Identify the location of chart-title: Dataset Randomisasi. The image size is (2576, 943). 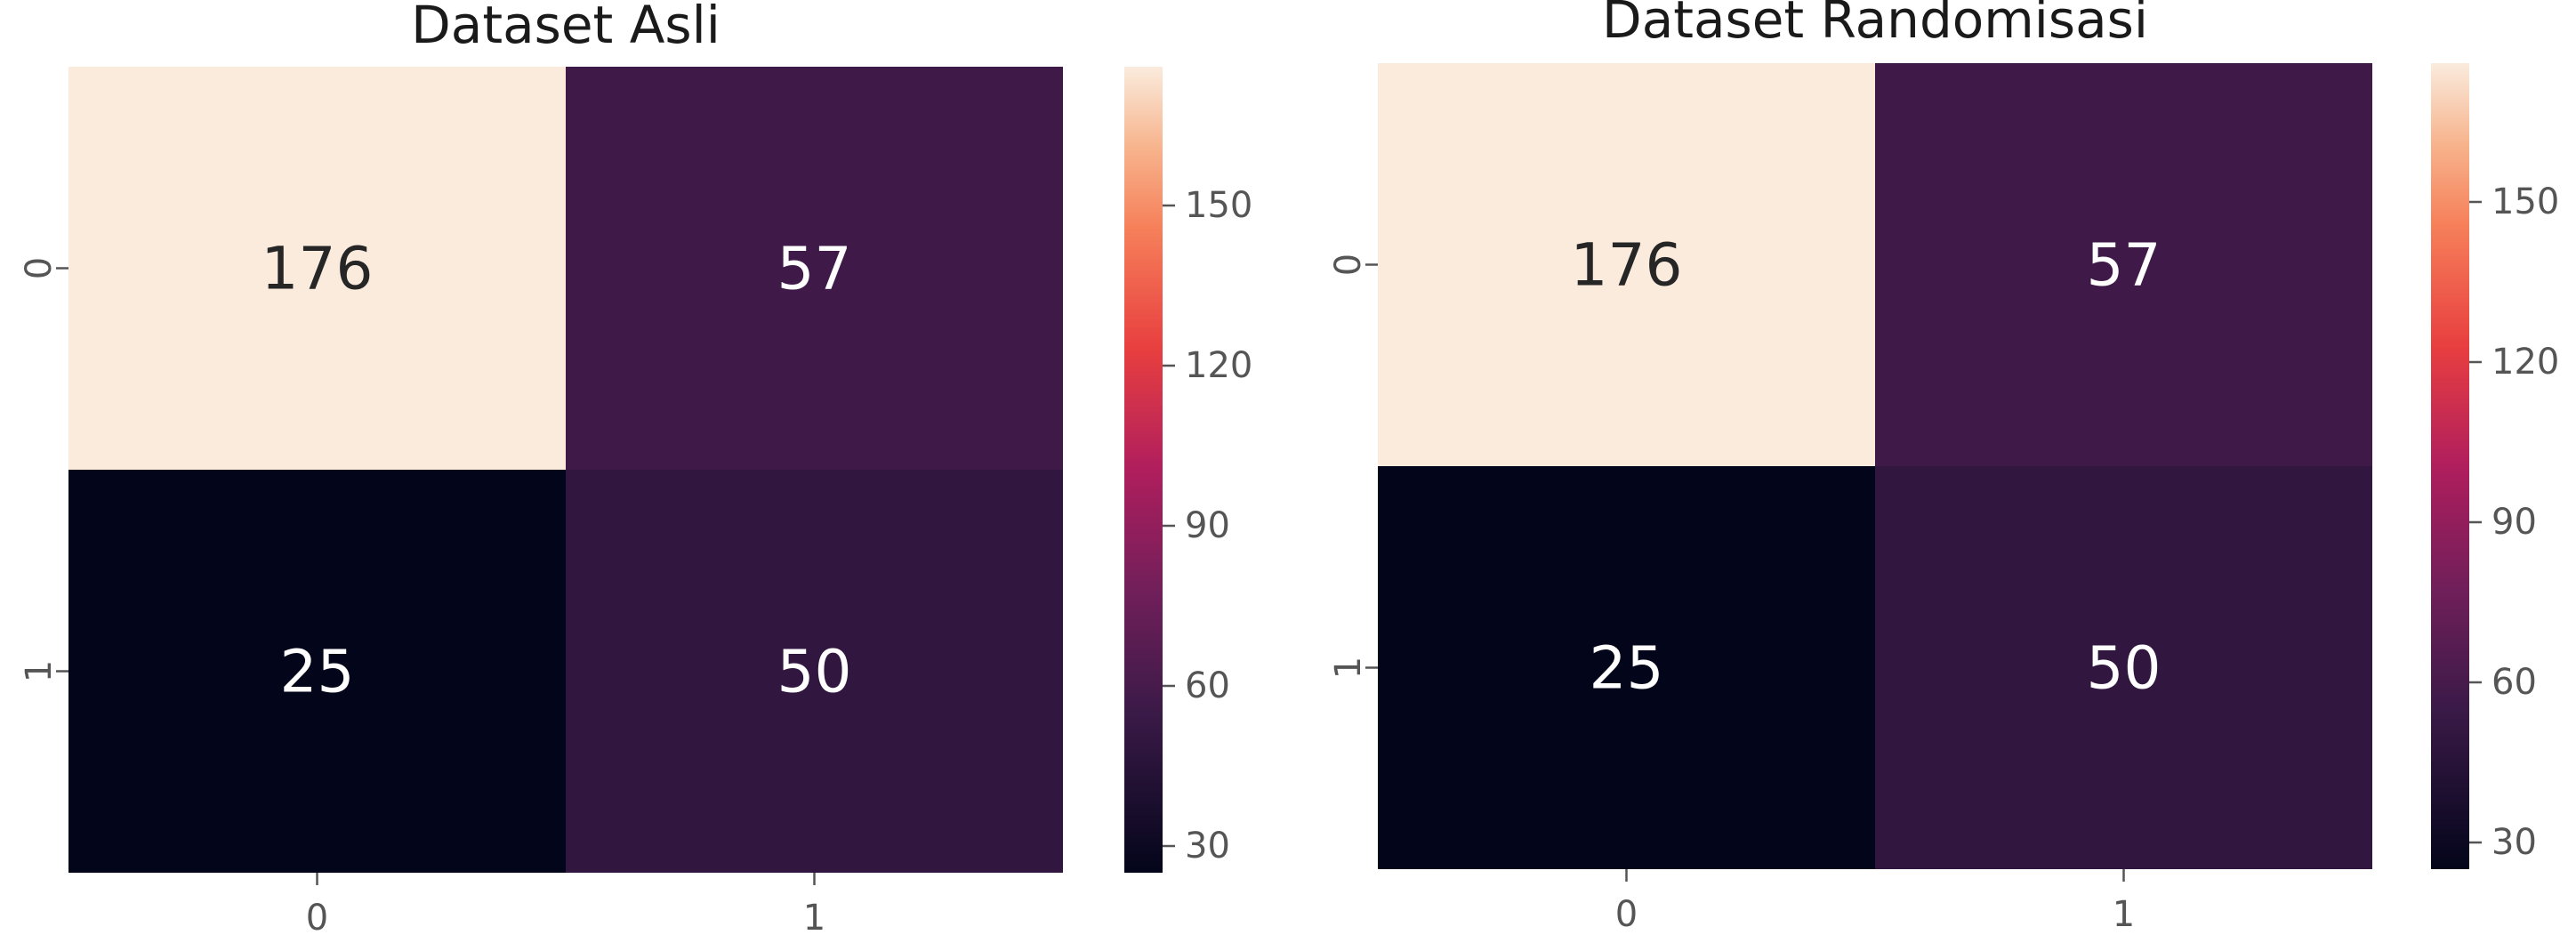
(1875, 25).